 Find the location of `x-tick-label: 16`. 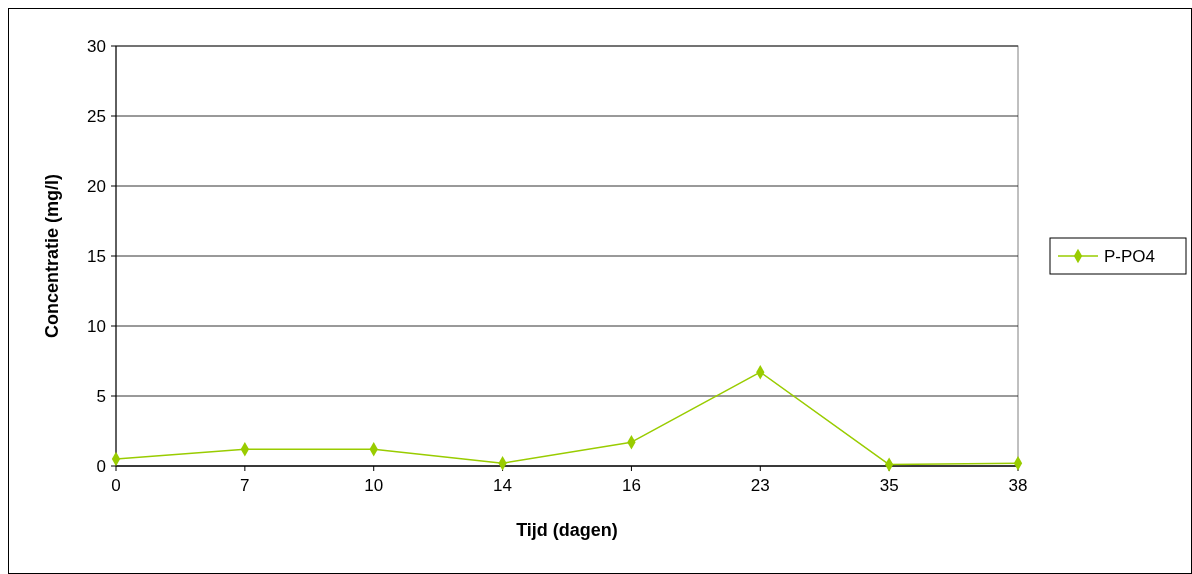

x-tick-label: 16 is located at coordinates (631, 485).